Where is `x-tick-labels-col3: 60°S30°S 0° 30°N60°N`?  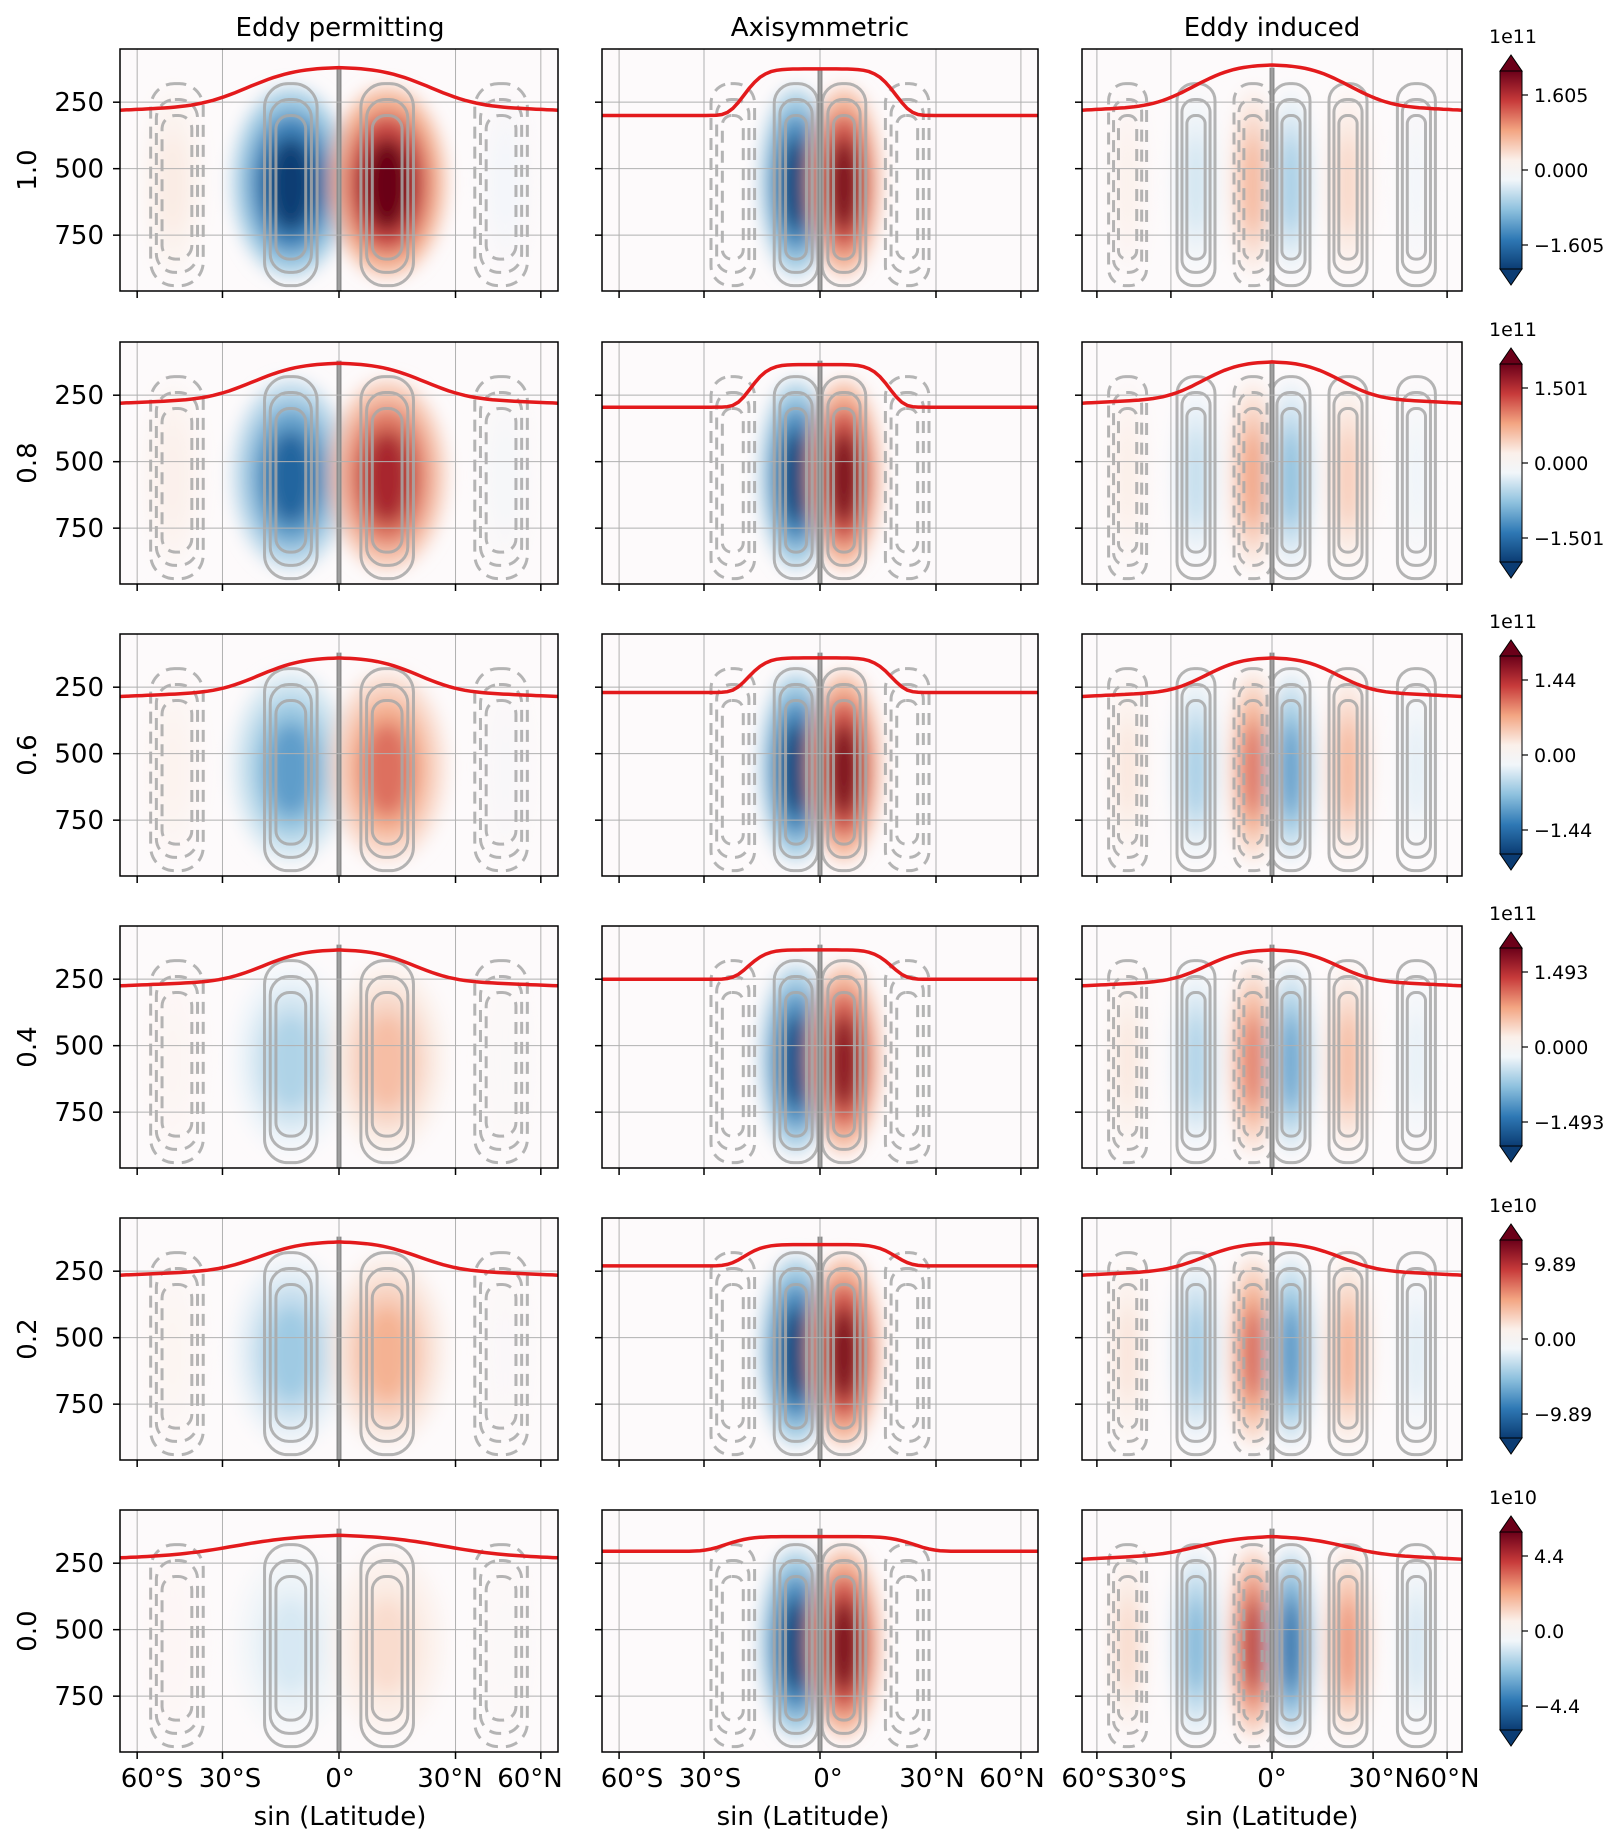 x-tick-labels-col3: 60°S30°S 0° 30°N60°N is located at coordinates (1270, 1779).